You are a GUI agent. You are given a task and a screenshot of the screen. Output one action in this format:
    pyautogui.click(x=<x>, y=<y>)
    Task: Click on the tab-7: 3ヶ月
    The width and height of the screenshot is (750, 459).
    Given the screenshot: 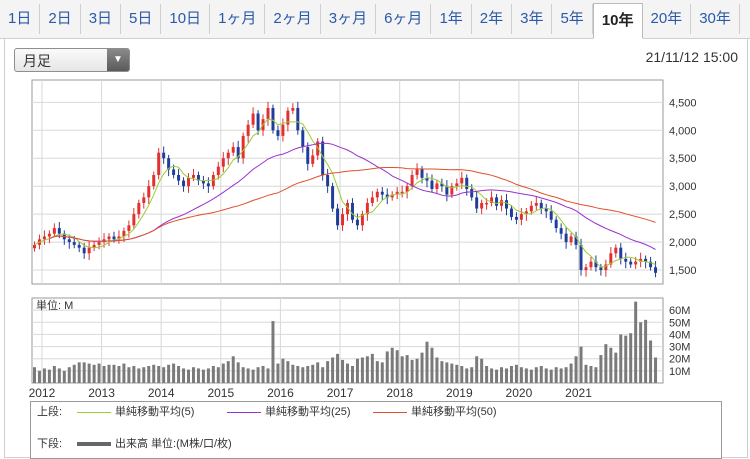 What is the action you would take?
    pyautogui.click(x=349, y=19)
    